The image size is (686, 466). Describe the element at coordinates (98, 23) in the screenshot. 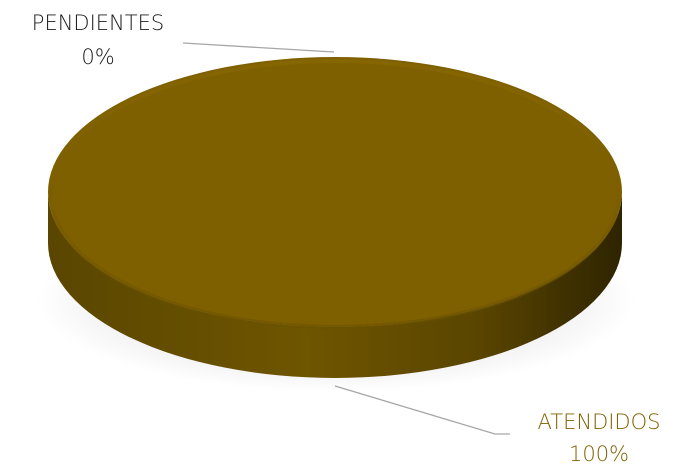

I see `label-pendientes-name: PENDIENTES` at that location.